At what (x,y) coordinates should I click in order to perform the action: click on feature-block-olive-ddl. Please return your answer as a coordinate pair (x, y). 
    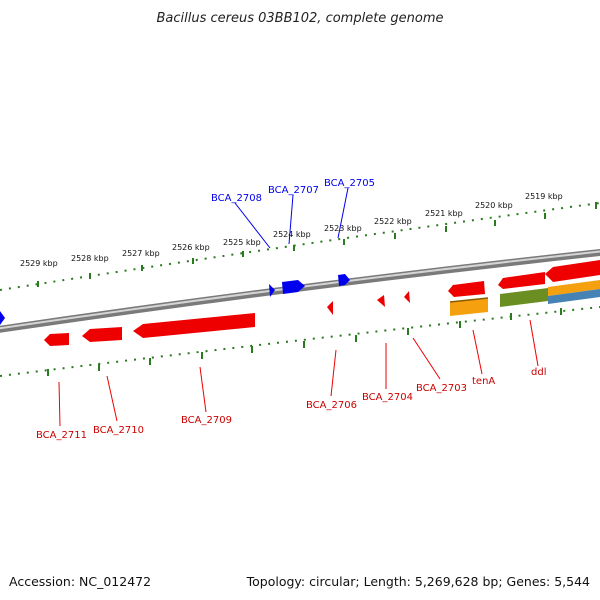
    Looking at the image, I should click on (524, 297).